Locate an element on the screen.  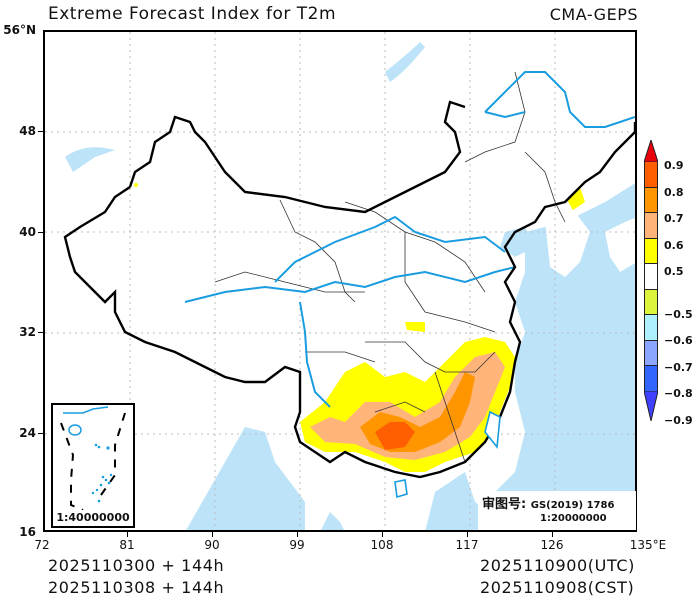
colorbar-label: −0.6 is located at coordinates (678, 340).